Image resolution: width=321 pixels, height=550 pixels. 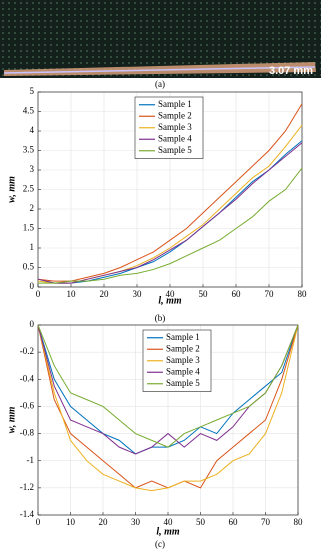 I want to click on y-tick-label: -0.2, so click(x=27, y=351).